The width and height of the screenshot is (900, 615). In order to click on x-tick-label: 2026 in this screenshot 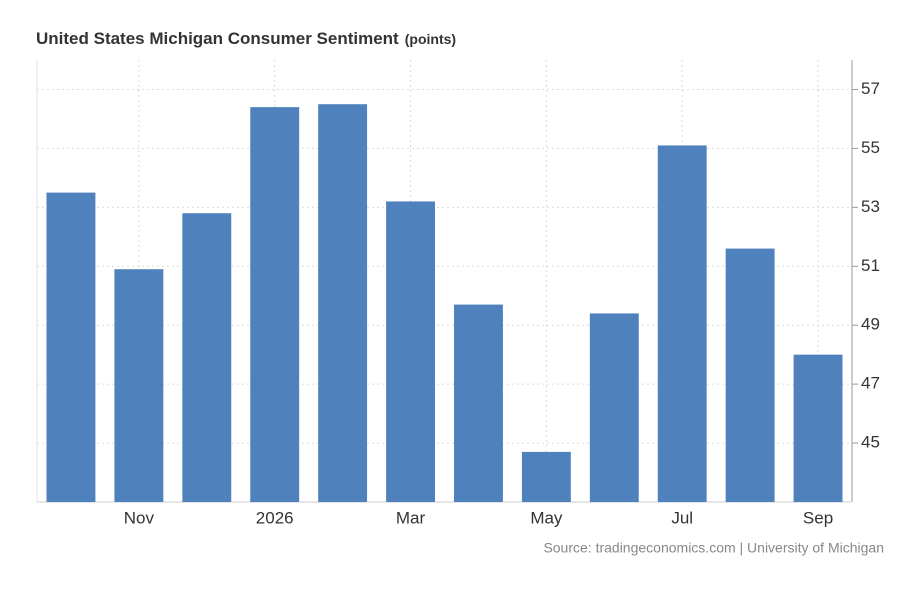, I will do `click(275, 517)`.